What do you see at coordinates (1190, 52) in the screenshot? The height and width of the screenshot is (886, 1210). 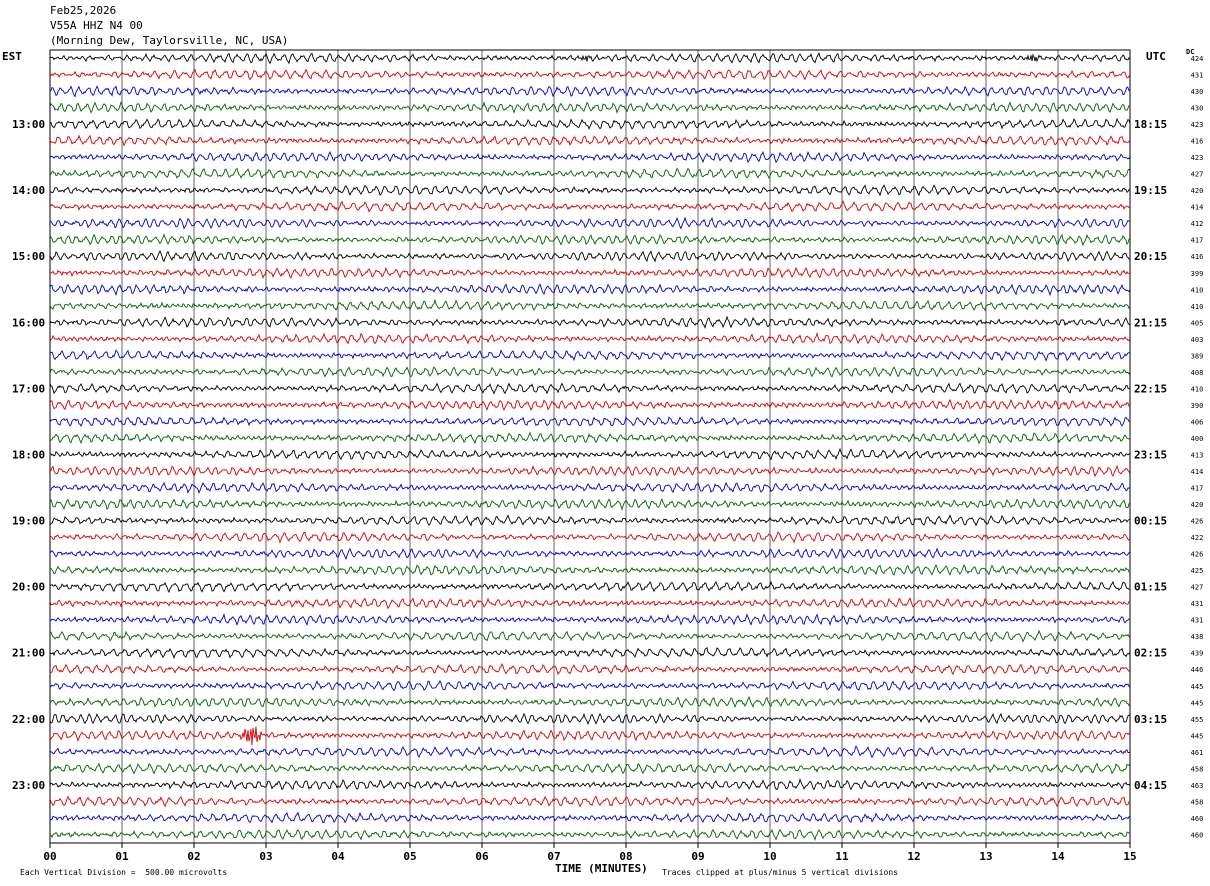 I see `dc-header-label: DC` at bounding box center [1190, 52].